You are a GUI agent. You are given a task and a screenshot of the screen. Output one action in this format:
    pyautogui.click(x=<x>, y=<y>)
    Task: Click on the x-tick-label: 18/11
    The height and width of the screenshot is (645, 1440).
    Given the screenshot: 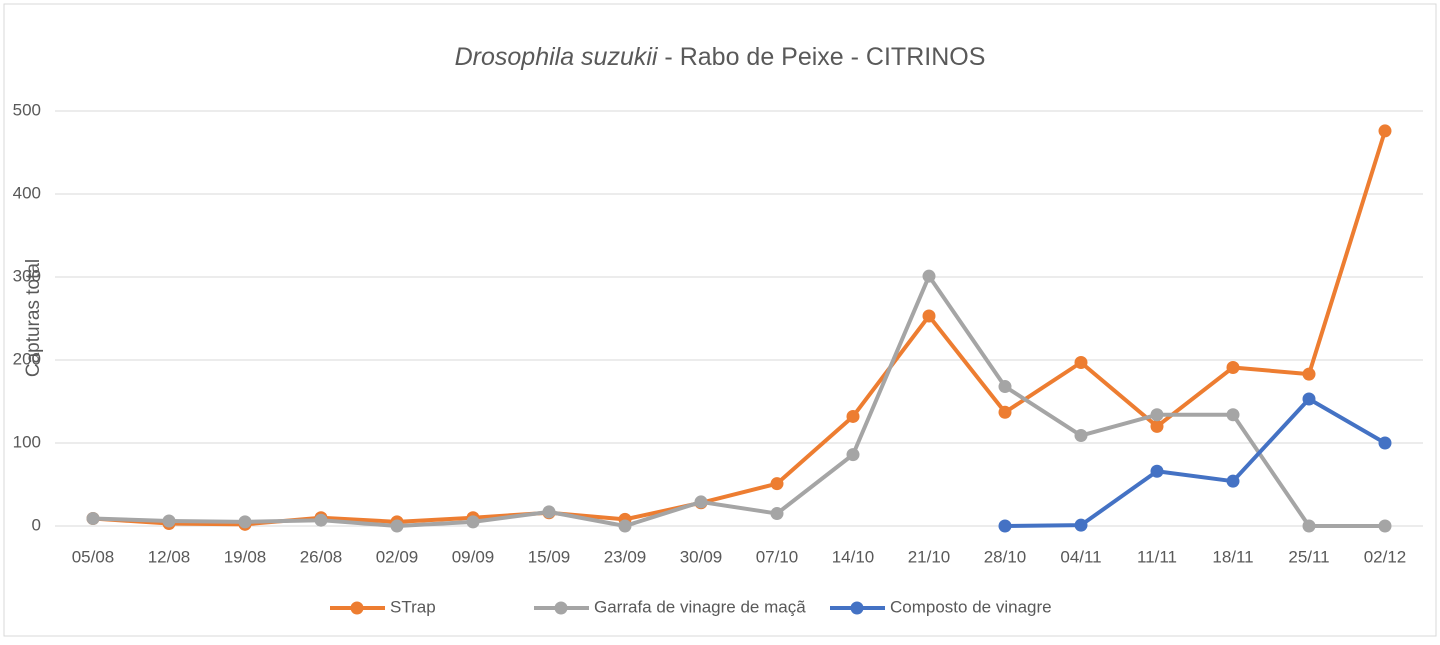 What is the action you would take?
    pyautogui.click(x=1232, y=556)
    